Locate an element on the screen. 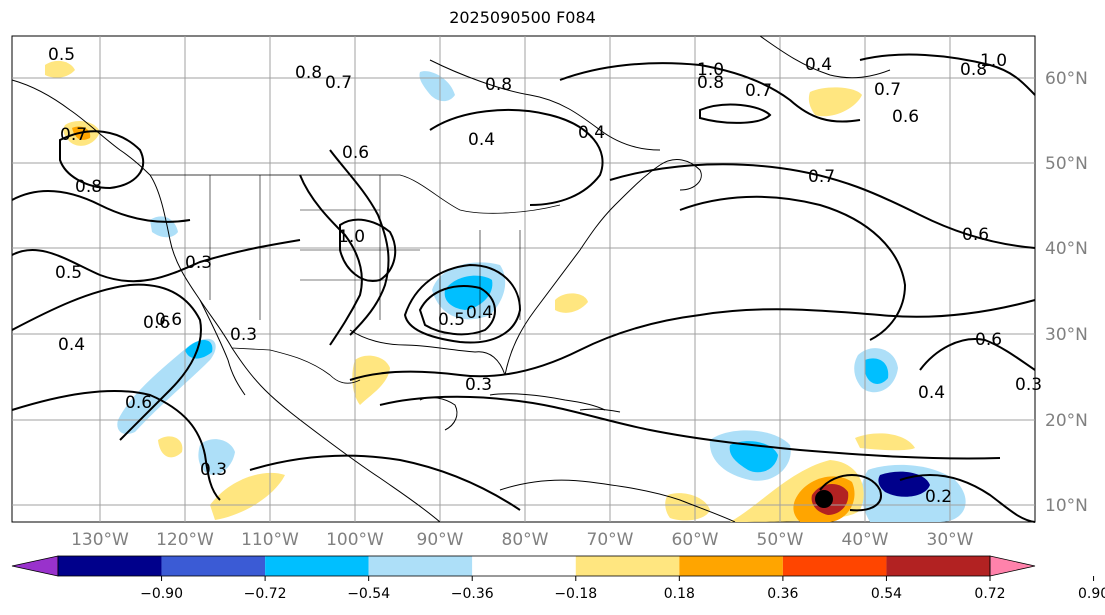 This screenshot has height=615, width=1105. colorbar-tick-label: 0.36 is located at coordinates (782, 594).